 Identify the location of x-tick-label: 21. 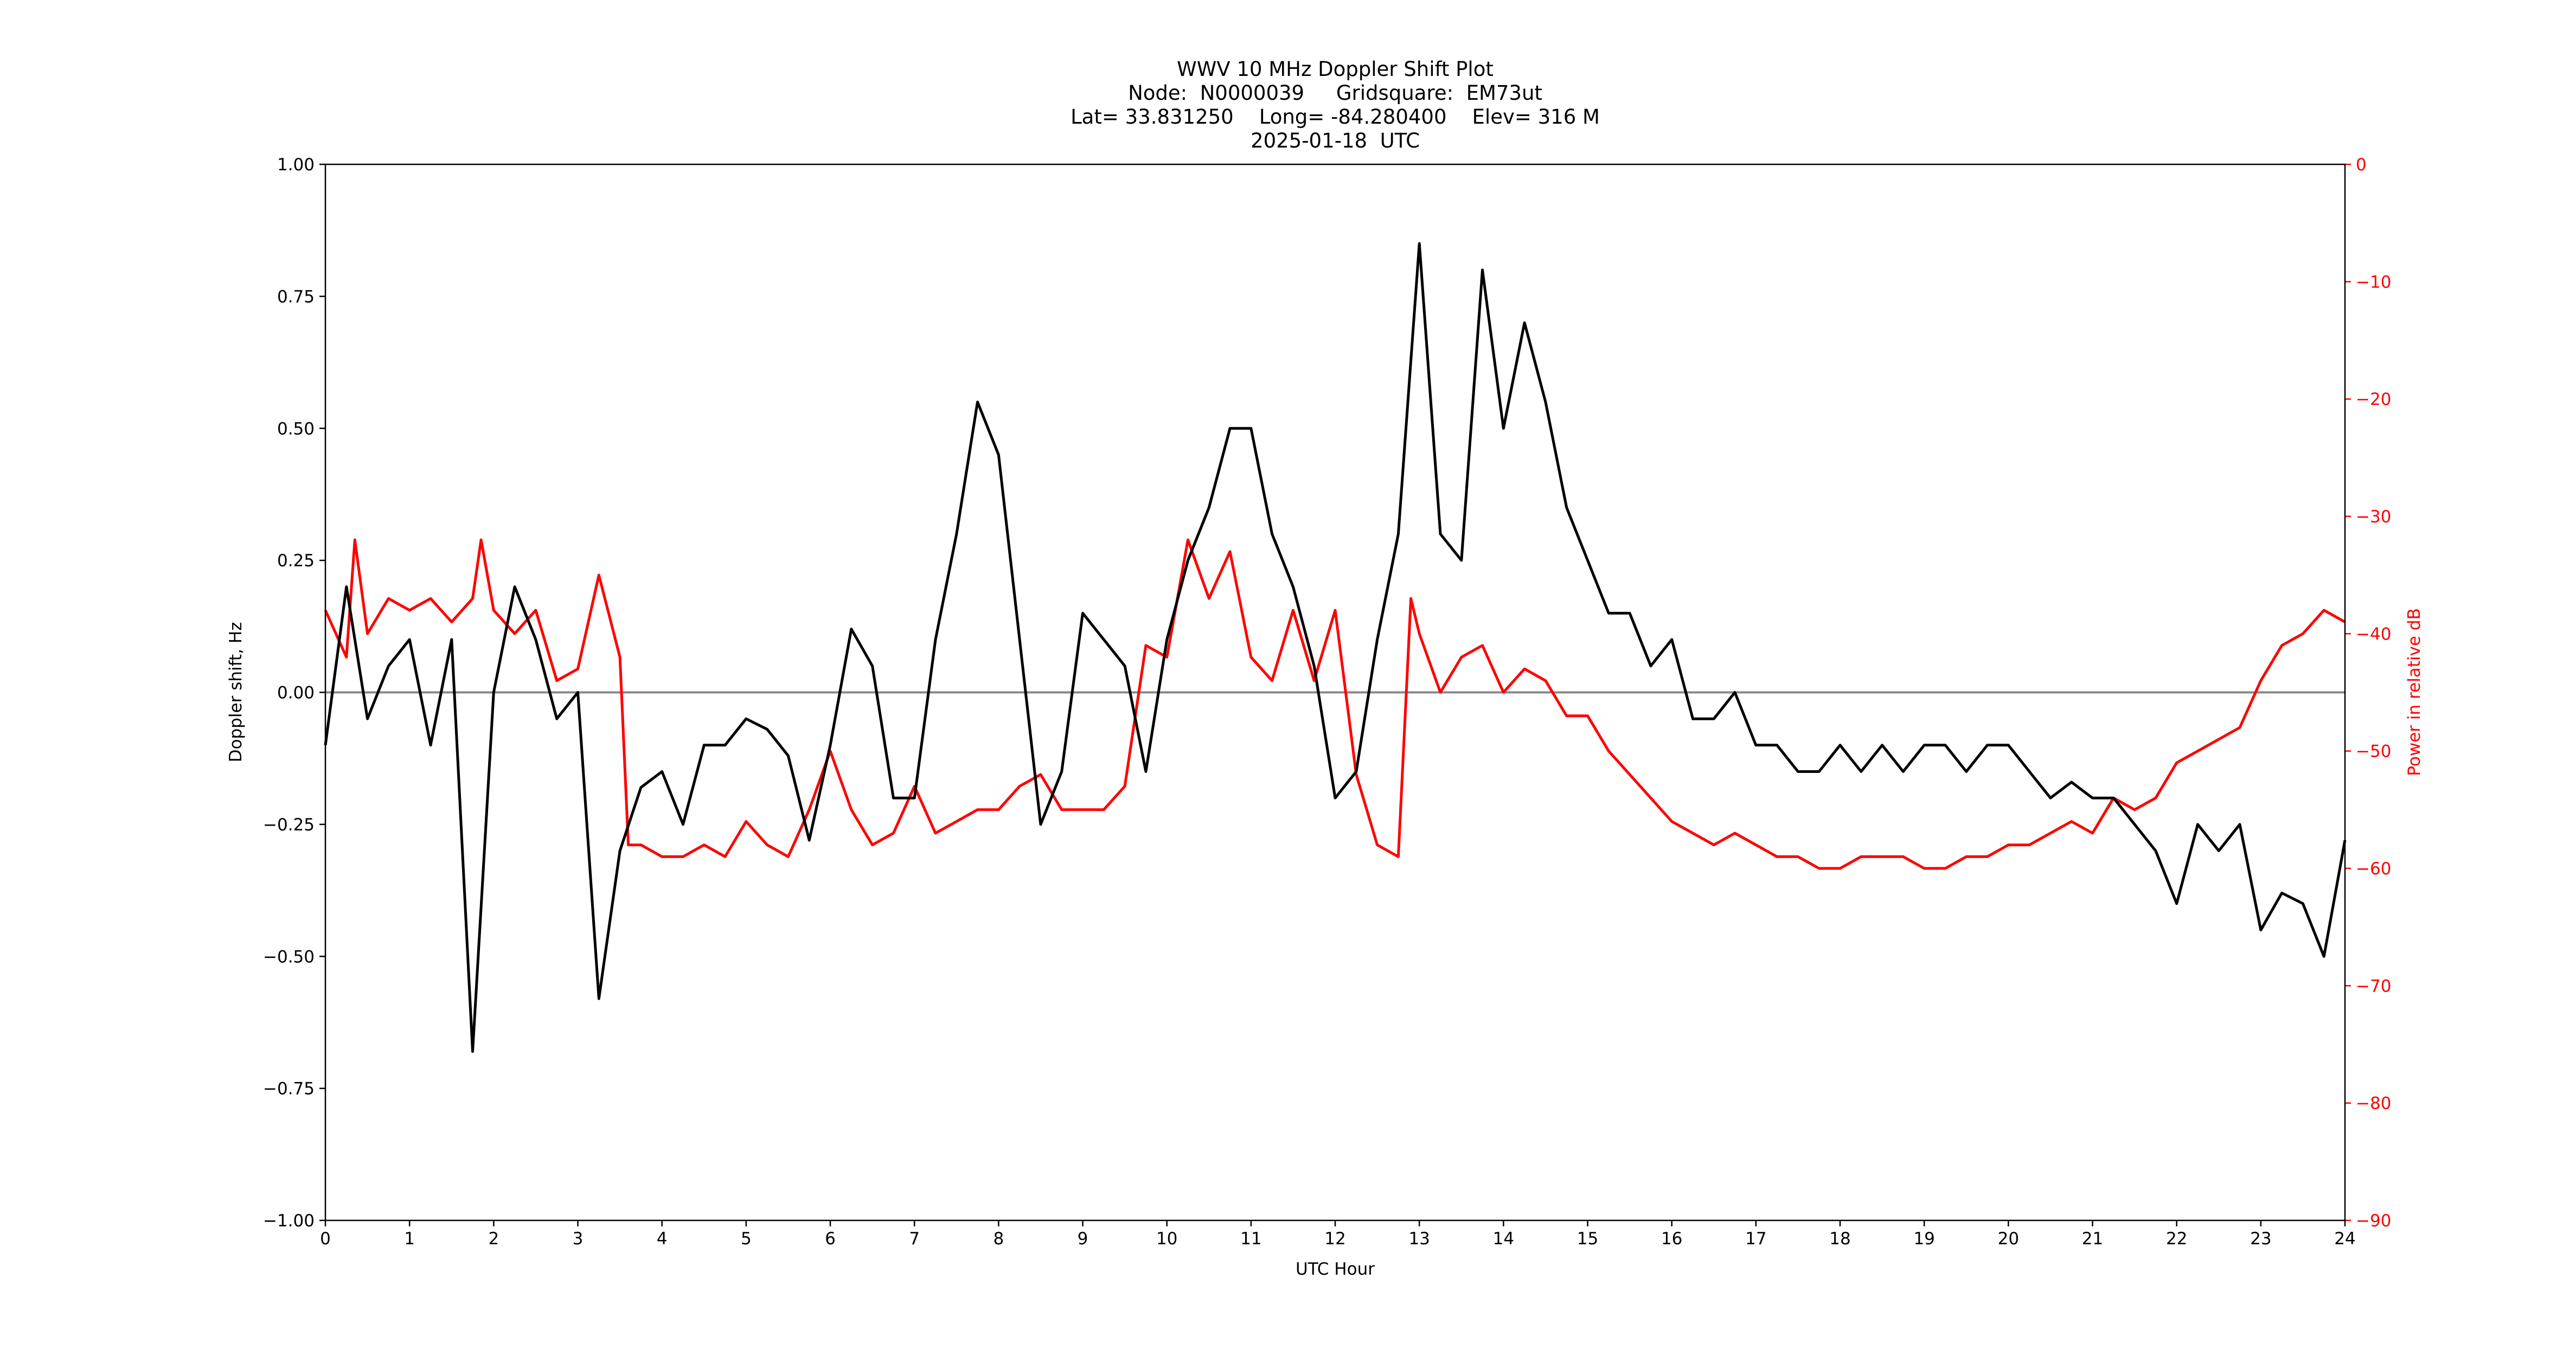
(2092, 1239).